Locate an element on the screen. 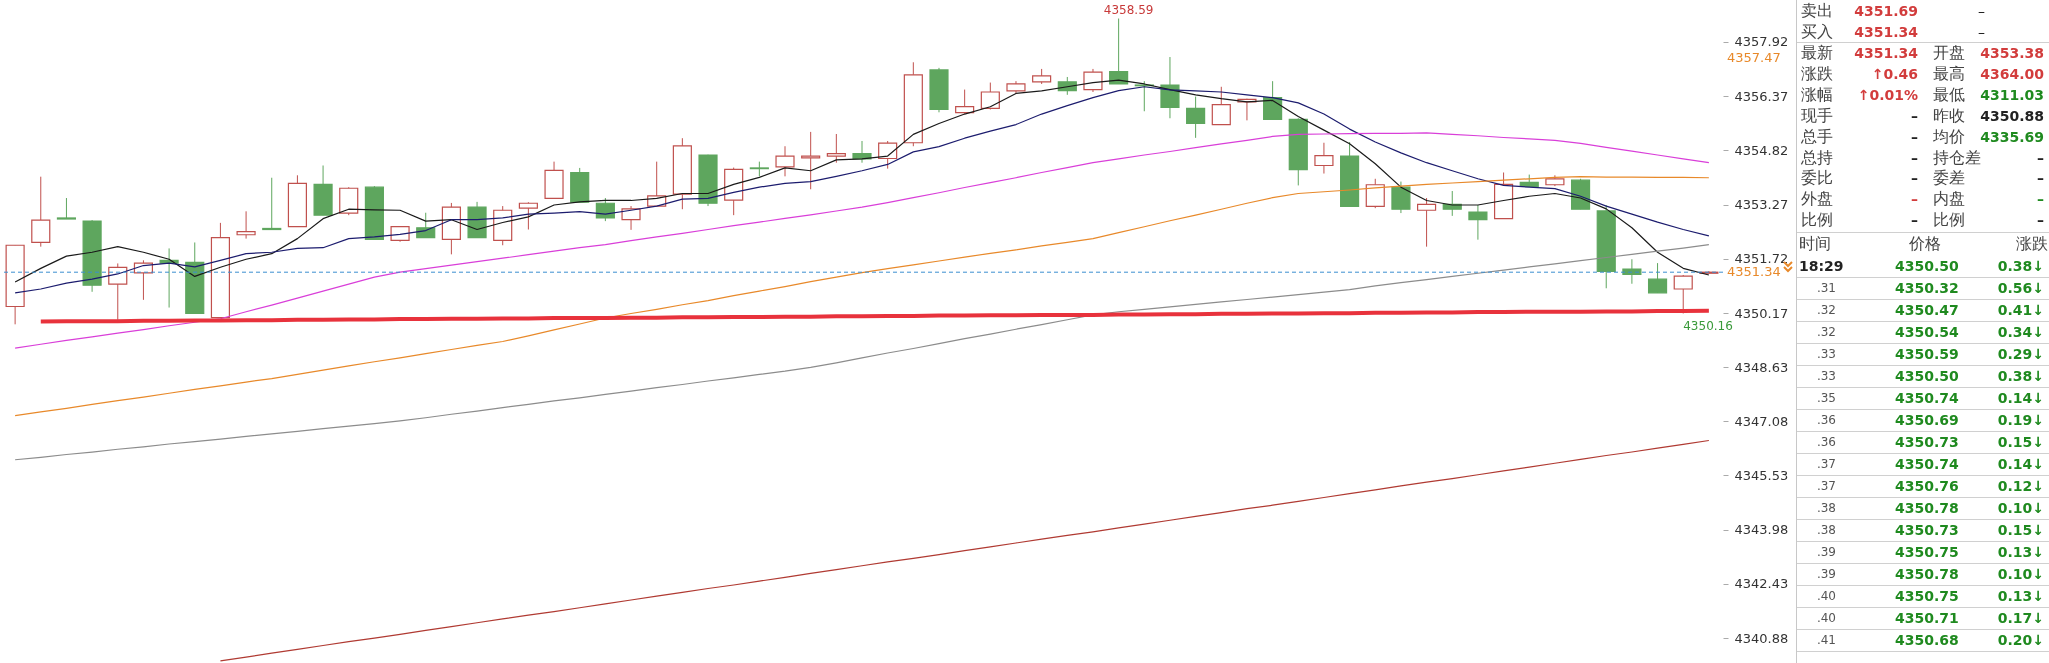 Image resolution: width=2049 pixels, height=663 pixels. text: .33 is located at coordinates (1826, 354).